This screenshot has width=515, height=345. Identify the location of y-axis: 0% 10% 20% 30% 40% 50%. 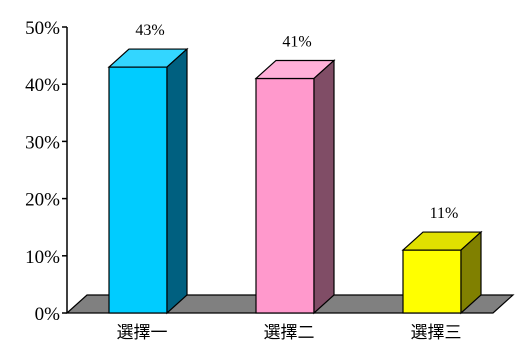
(46, 171).